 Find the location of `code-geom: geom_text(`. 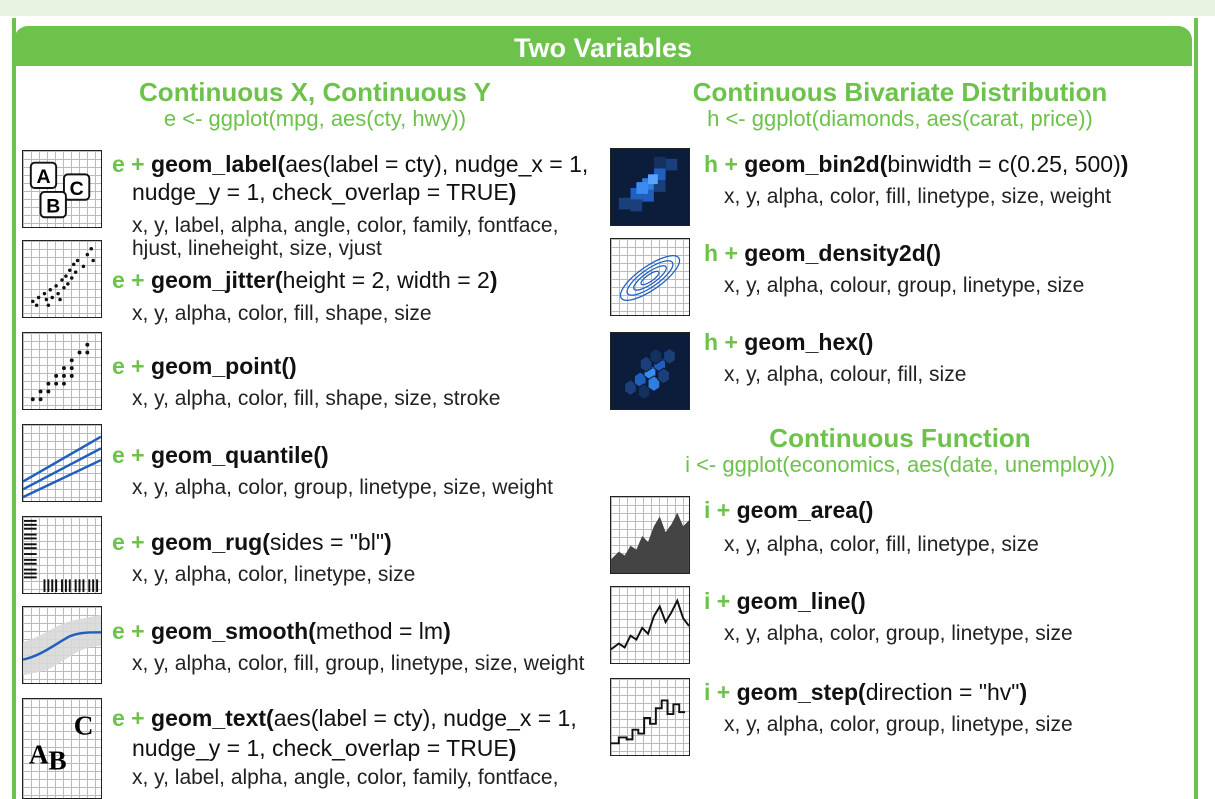

code-geom: geom_text( is located at coordinates (212, 718).